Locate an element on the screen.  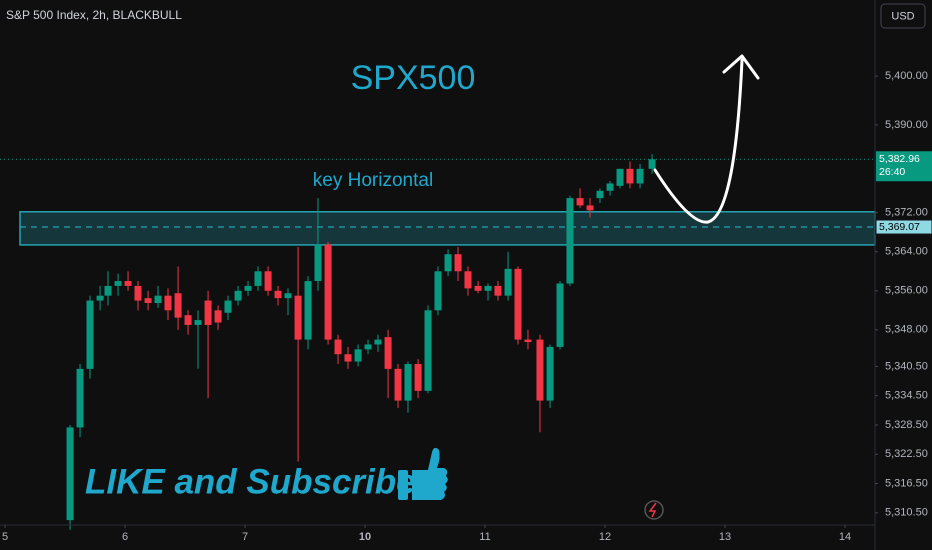
thumbs-up-icon is located at coordinates (423, 473).